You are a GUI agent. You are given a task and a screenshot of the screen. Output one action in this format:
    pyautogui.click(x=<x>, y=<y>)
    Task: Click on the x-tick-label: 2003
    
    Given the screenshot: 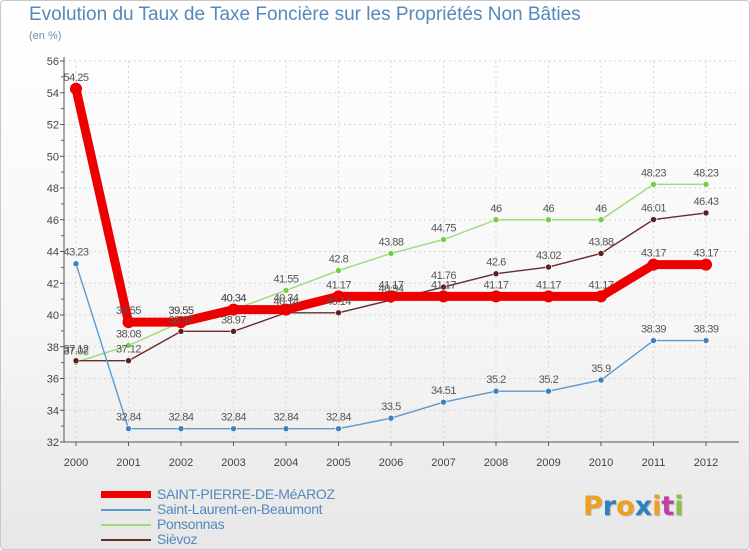 What is the action you would take?
    pyautogui.click(x=233, y=463)
    